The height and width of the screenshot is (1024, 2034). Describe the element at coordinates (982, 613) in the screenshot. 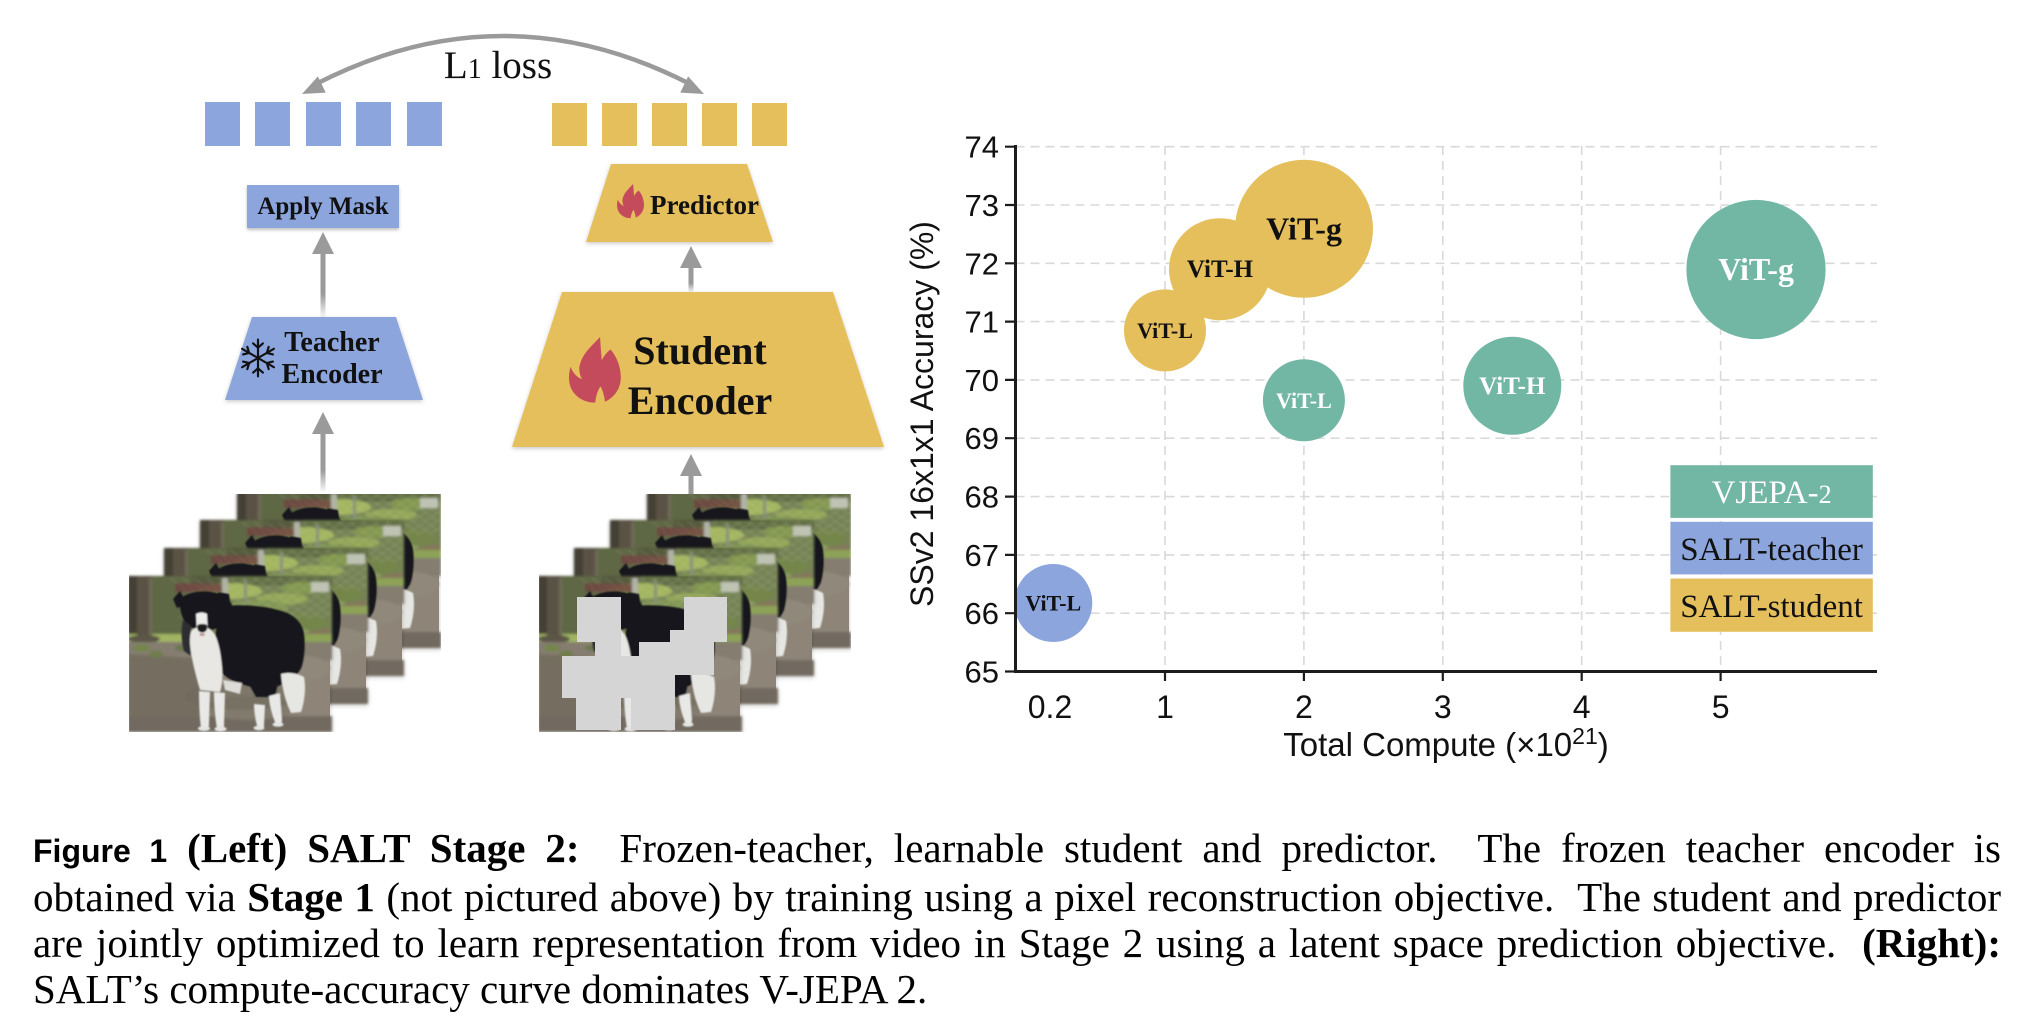

I see `svg-text: 66` at that location.